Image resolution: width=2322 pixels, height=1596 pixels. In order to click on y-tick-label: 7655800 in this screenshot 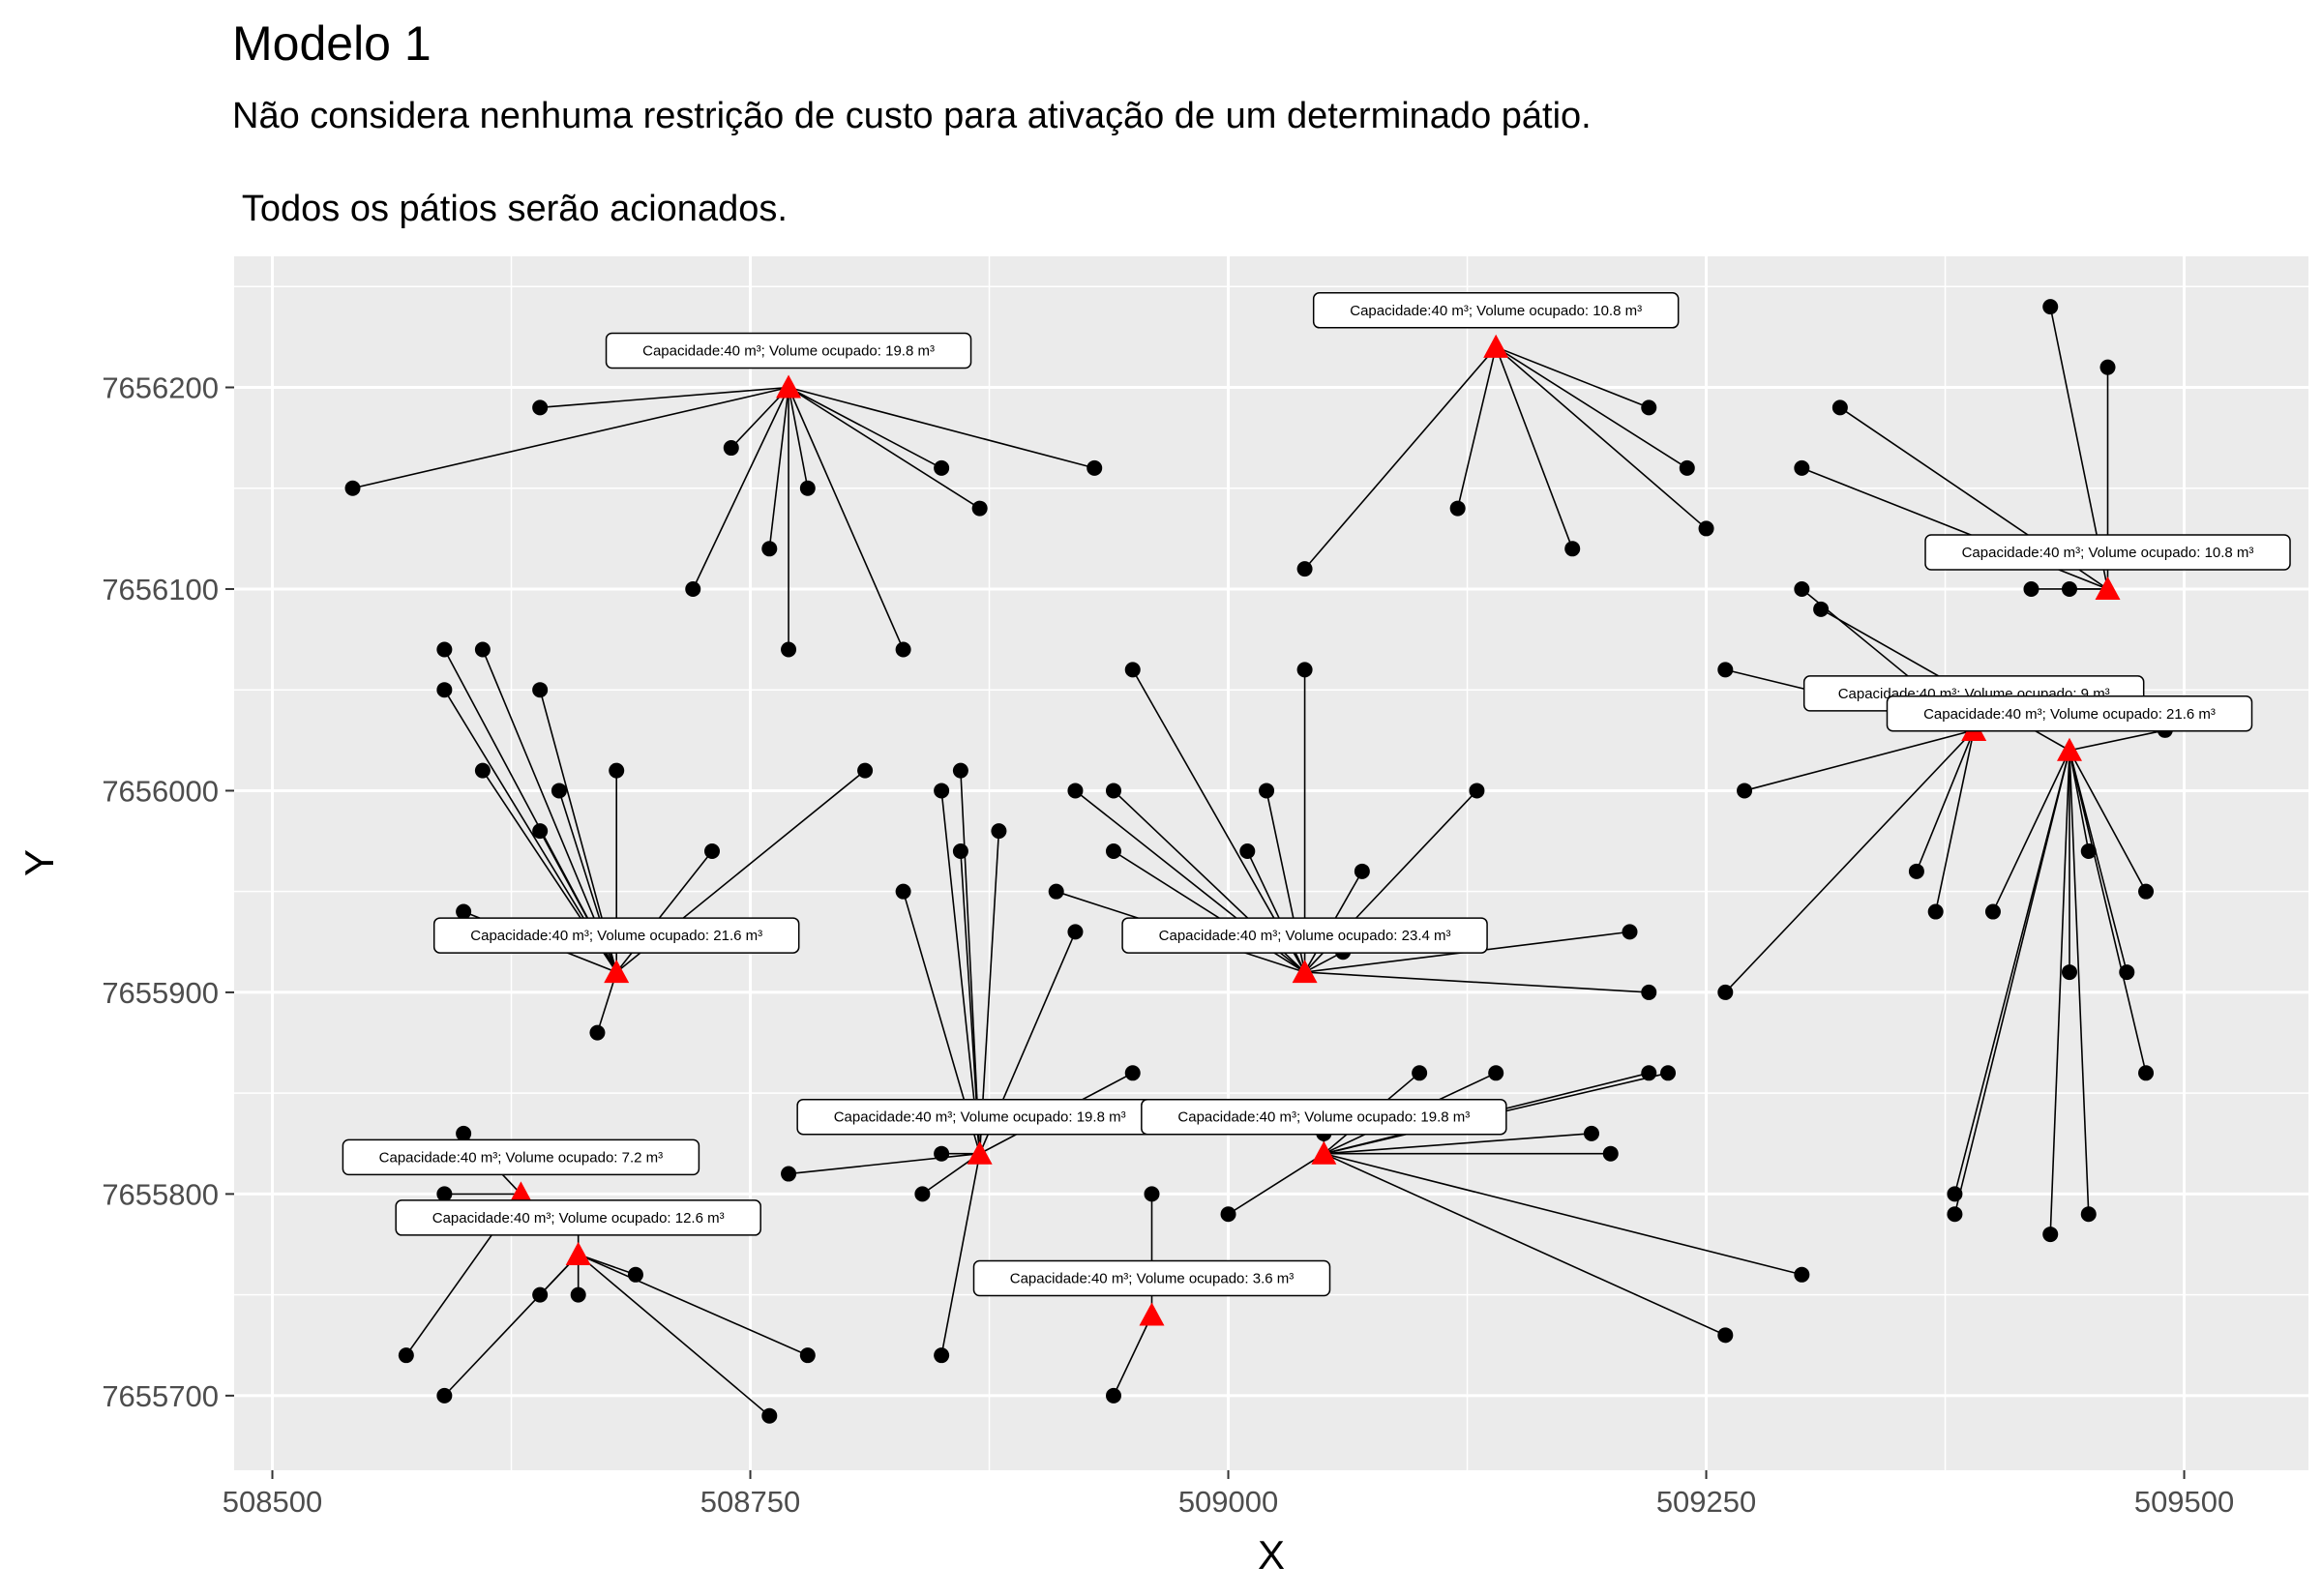, I will do `click(160, 1194)`.